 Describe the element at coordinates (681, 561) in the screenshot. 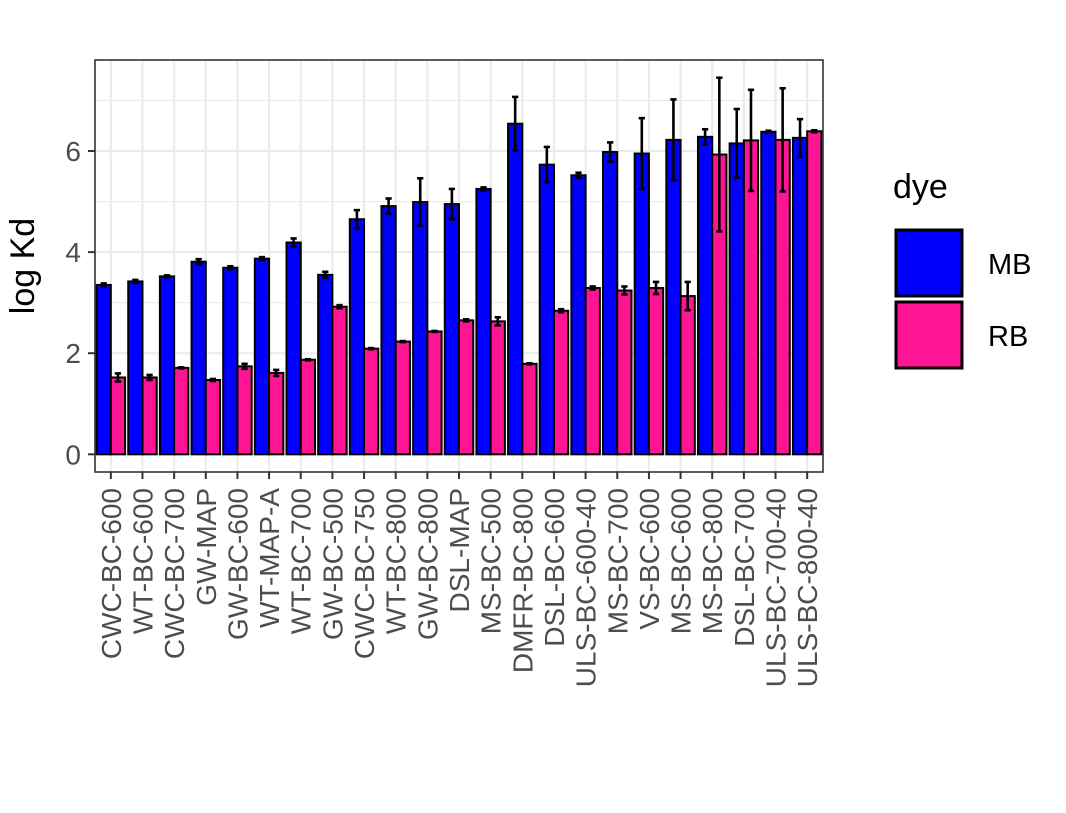

I see `x-tick-label: MS-BC-600` at that location.